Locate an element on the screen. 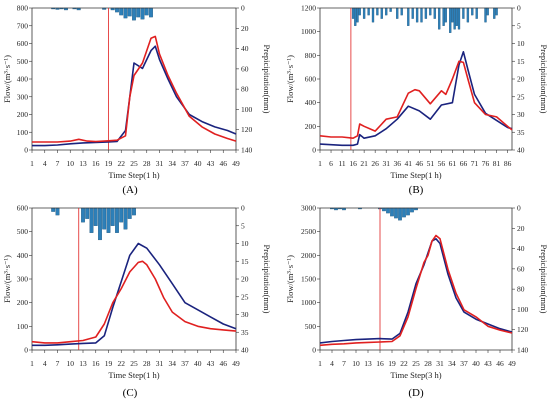 The height and width of the screenshot is (403, 550). x-tick-label: 37 is located at coordinates (464, 363).